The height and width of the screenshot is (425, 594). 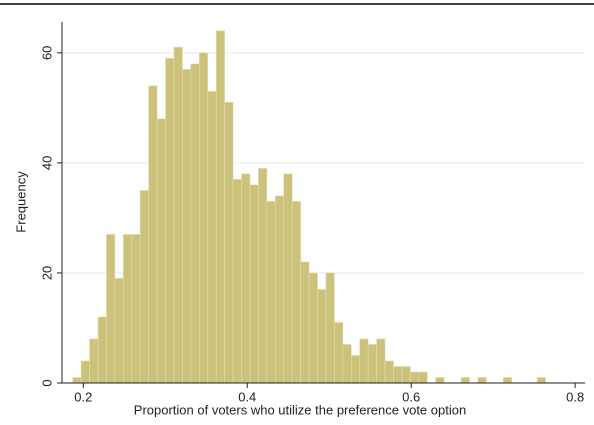 I want to click on x-tick-label: 0.4, so click(x=247, y=396).